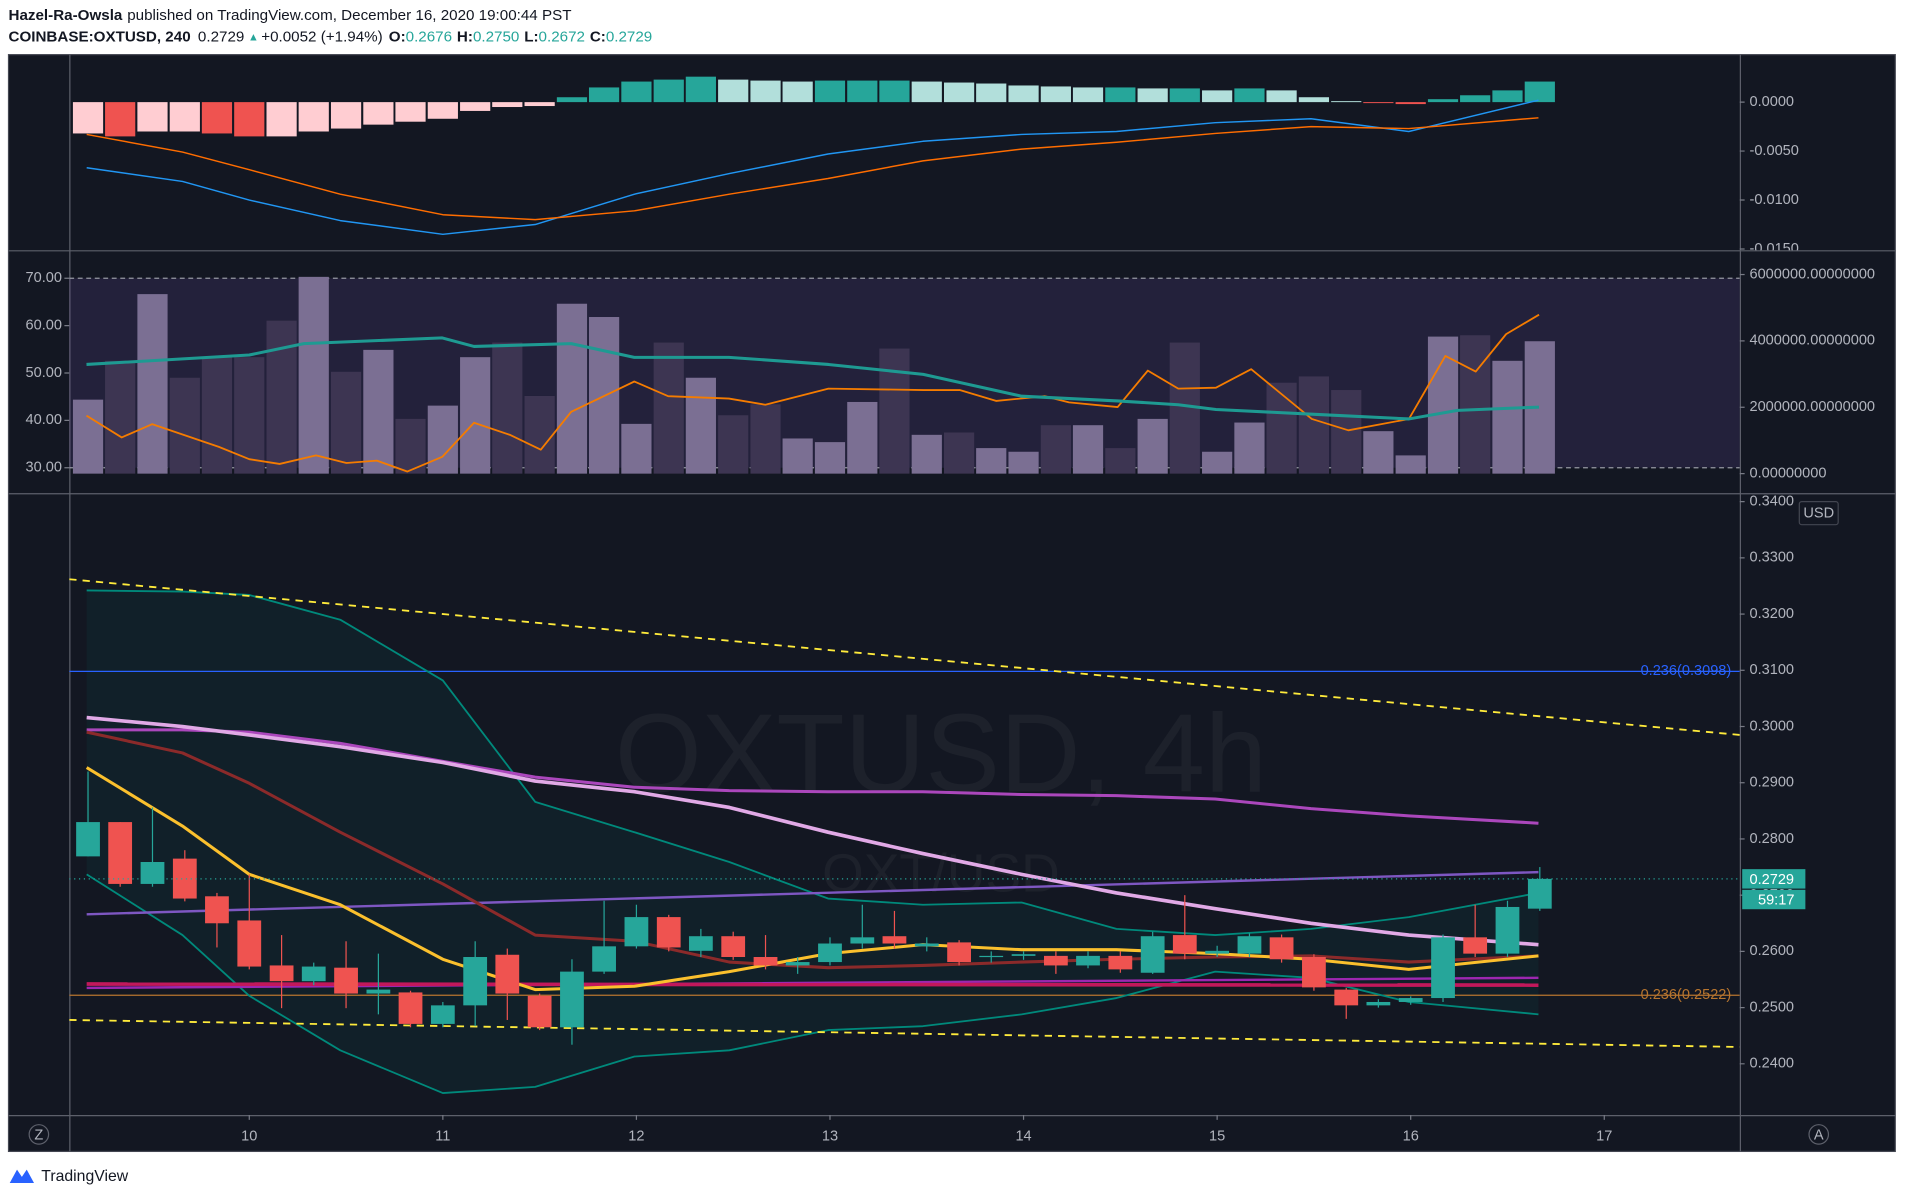 This screenshot has height=1200, width=1905. I want to click on ohlc-value: 0.2729, so click(629, 37).